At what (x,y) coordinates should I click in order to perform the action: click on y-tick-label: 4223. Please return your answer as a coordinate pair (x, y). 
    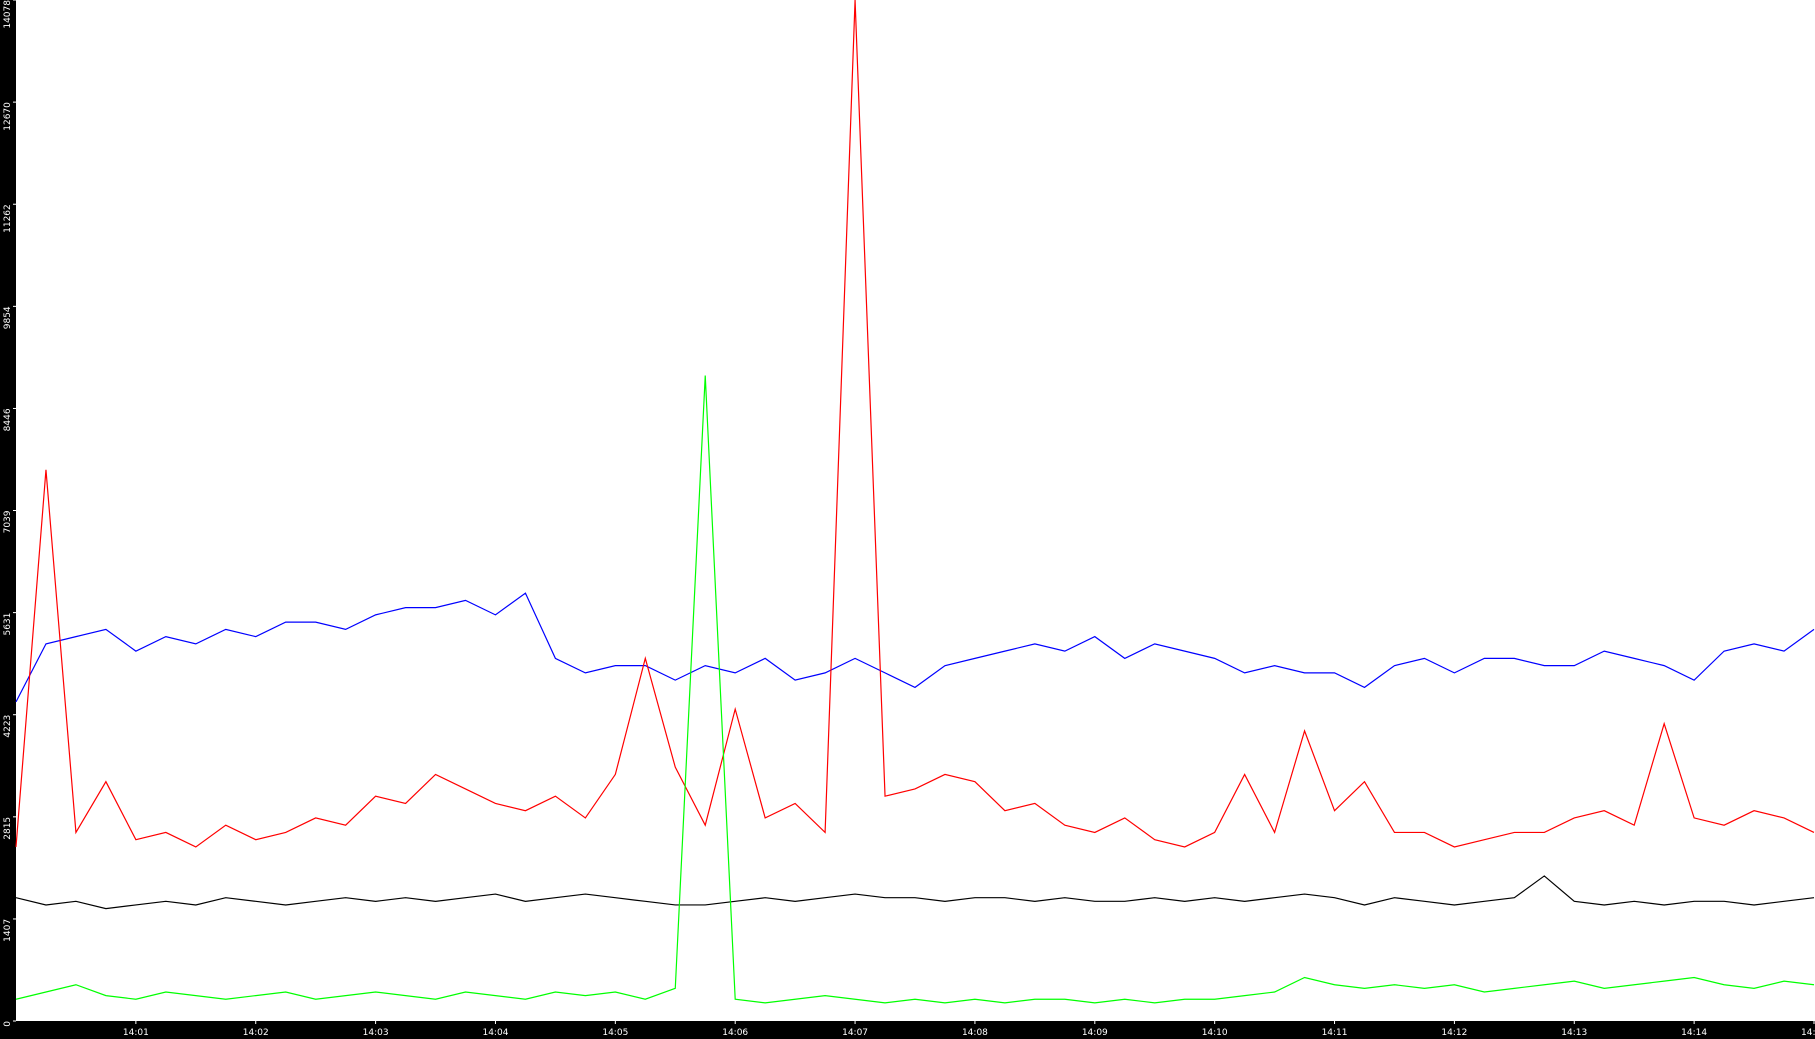
    Looking at the image, I should click on (8, 726).